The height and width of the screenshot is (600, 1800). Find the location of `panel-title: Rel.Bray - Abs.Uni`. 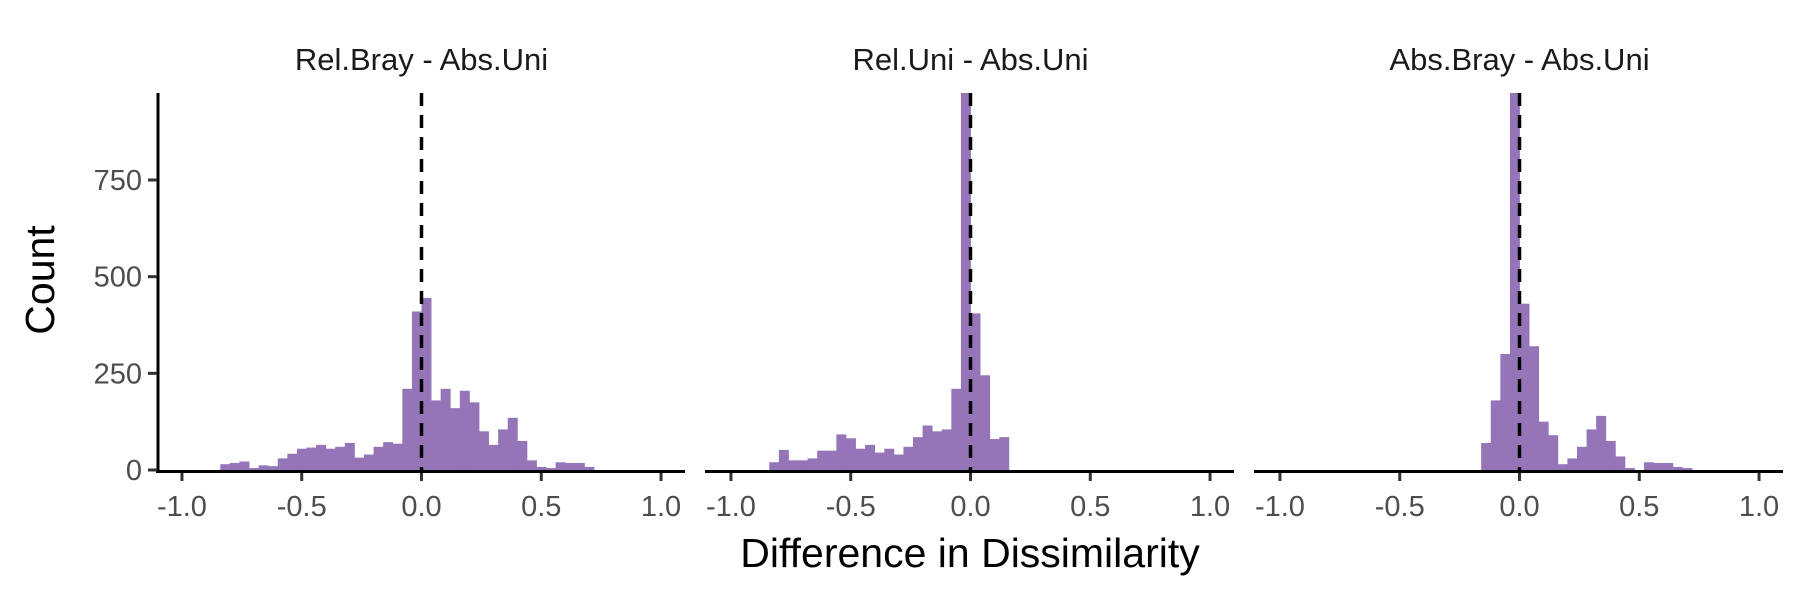

panel-title: Rel.Bray - Abs.Uni is located at coordinates (421, 59).